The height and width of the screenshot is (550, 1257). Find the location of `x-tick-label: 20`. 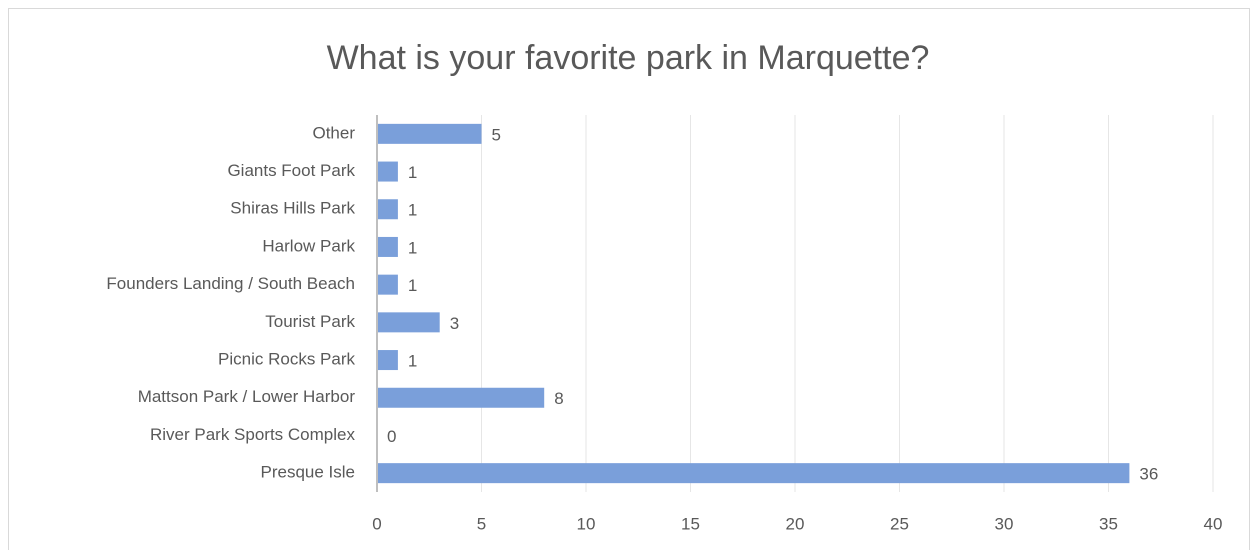

x-tick-label: 20 is located at coordinates (795, 523).